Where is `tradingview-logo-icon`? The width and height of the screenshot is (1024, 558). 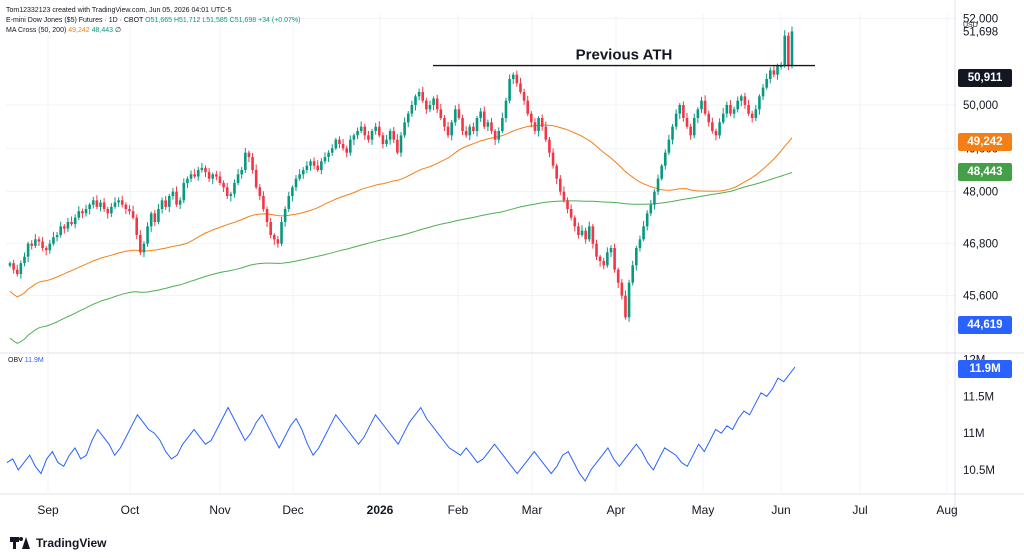
tradingview-logo-icon is located at coordinates (20, 543).